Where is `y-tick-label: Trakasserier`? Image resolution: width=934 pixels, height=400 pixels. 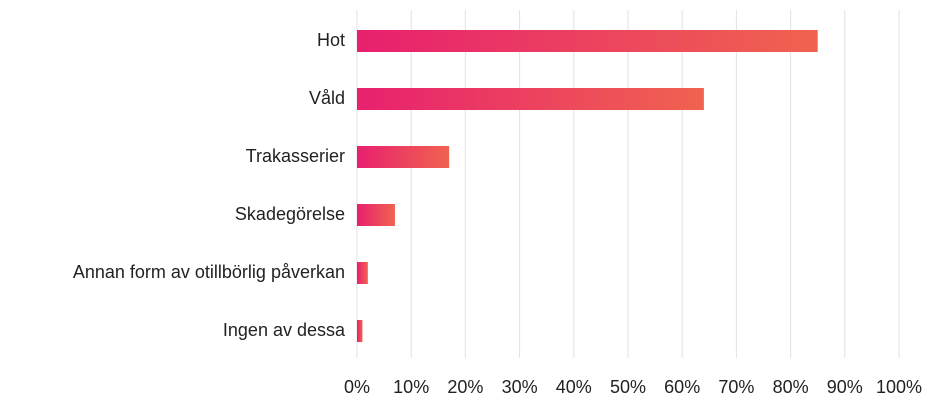
y-tick-label: Trakasserier is located at coordinates (295, 156).